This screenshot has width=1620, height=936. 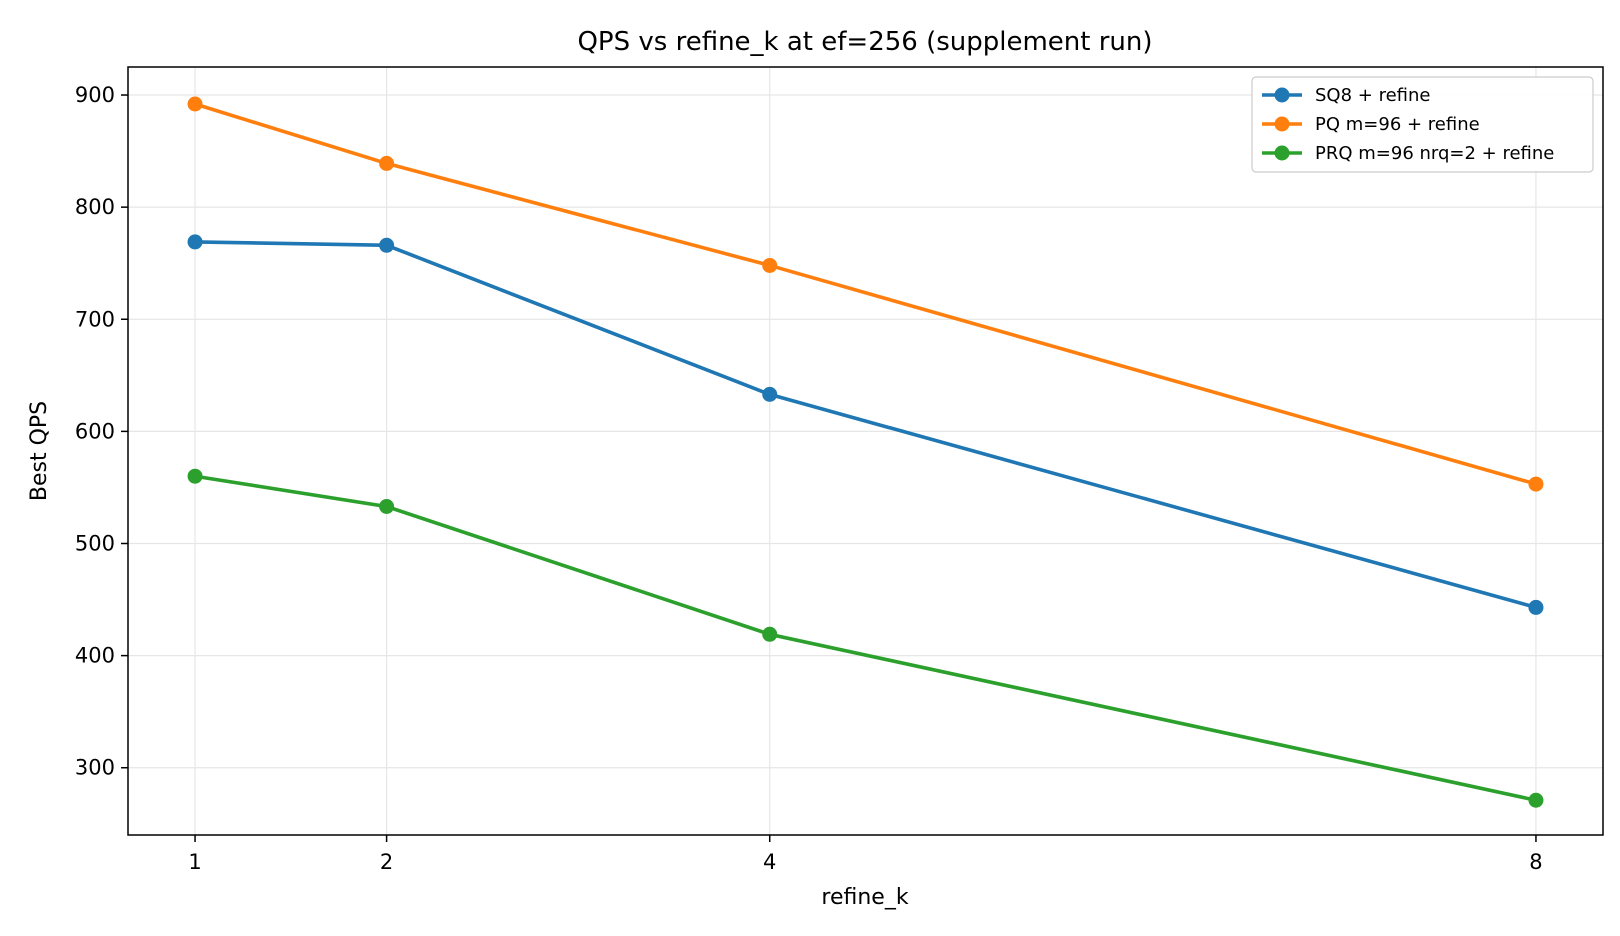 I want to click on legend-box, so click(x=1422, y=124).